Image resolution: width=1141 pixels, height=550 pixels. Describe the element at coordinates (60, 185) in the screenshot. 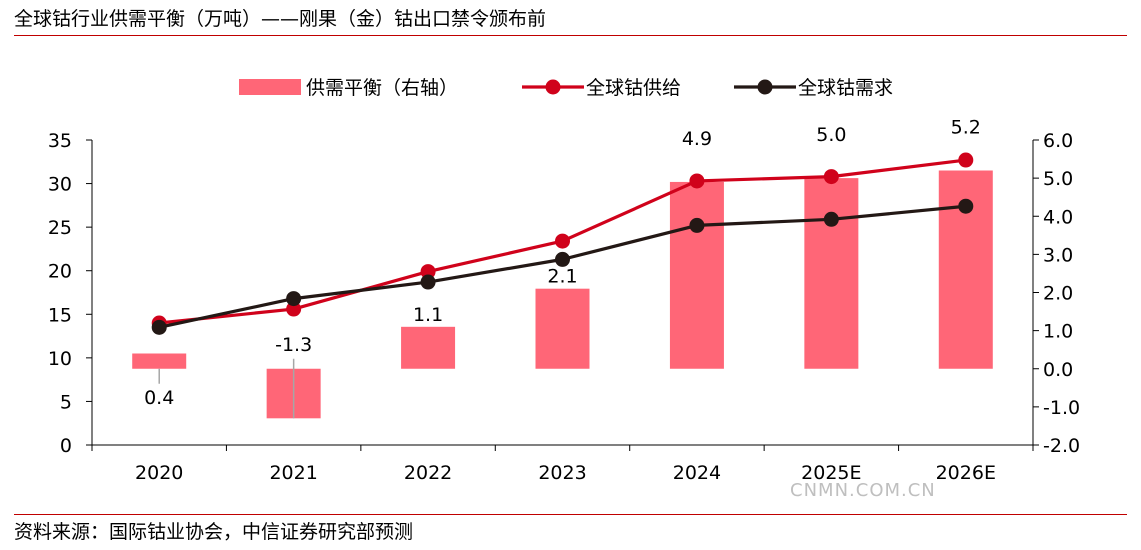

I see `left-tick-label: 30` at that location.